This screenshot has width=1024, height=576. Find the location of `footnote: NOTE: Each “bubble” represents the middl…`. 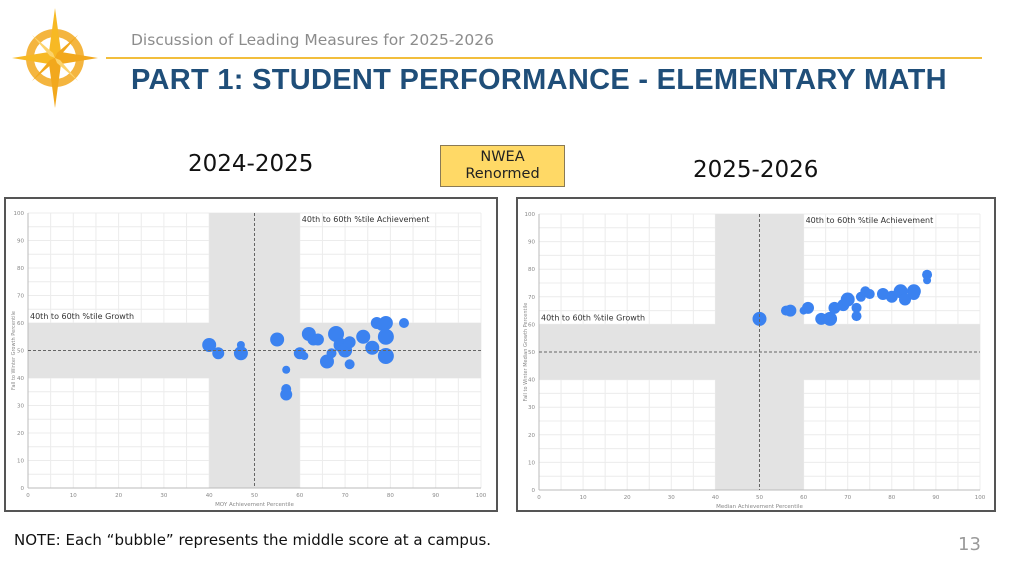

footnote: NOTE: Each “bubble” represents the middl… is located at coordinates (253, 540).